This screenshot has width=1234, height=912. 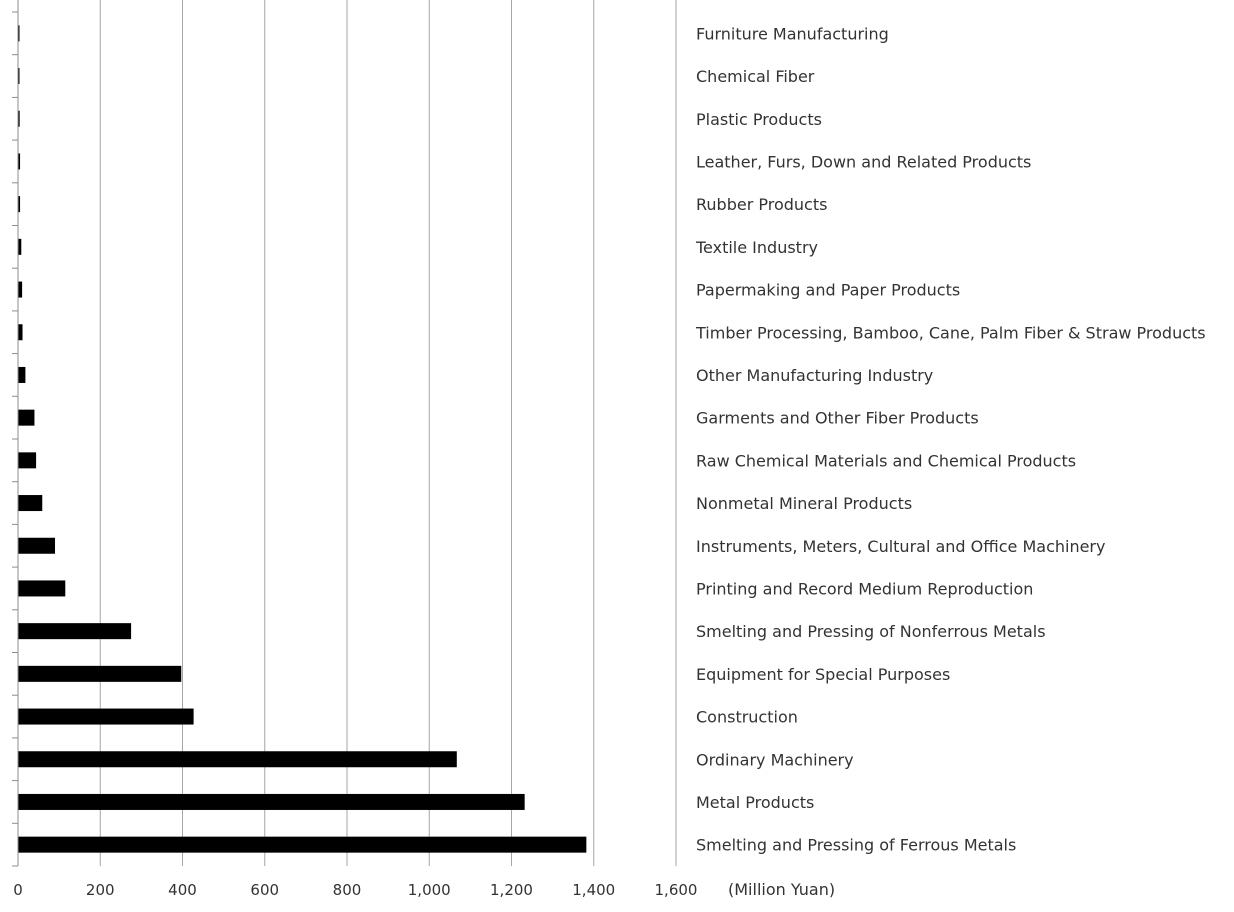 What do you see at coordinates (755, 76) in the screenshot?
I see `category-label: Chemical Fiber` at bounding box center [755, 76].